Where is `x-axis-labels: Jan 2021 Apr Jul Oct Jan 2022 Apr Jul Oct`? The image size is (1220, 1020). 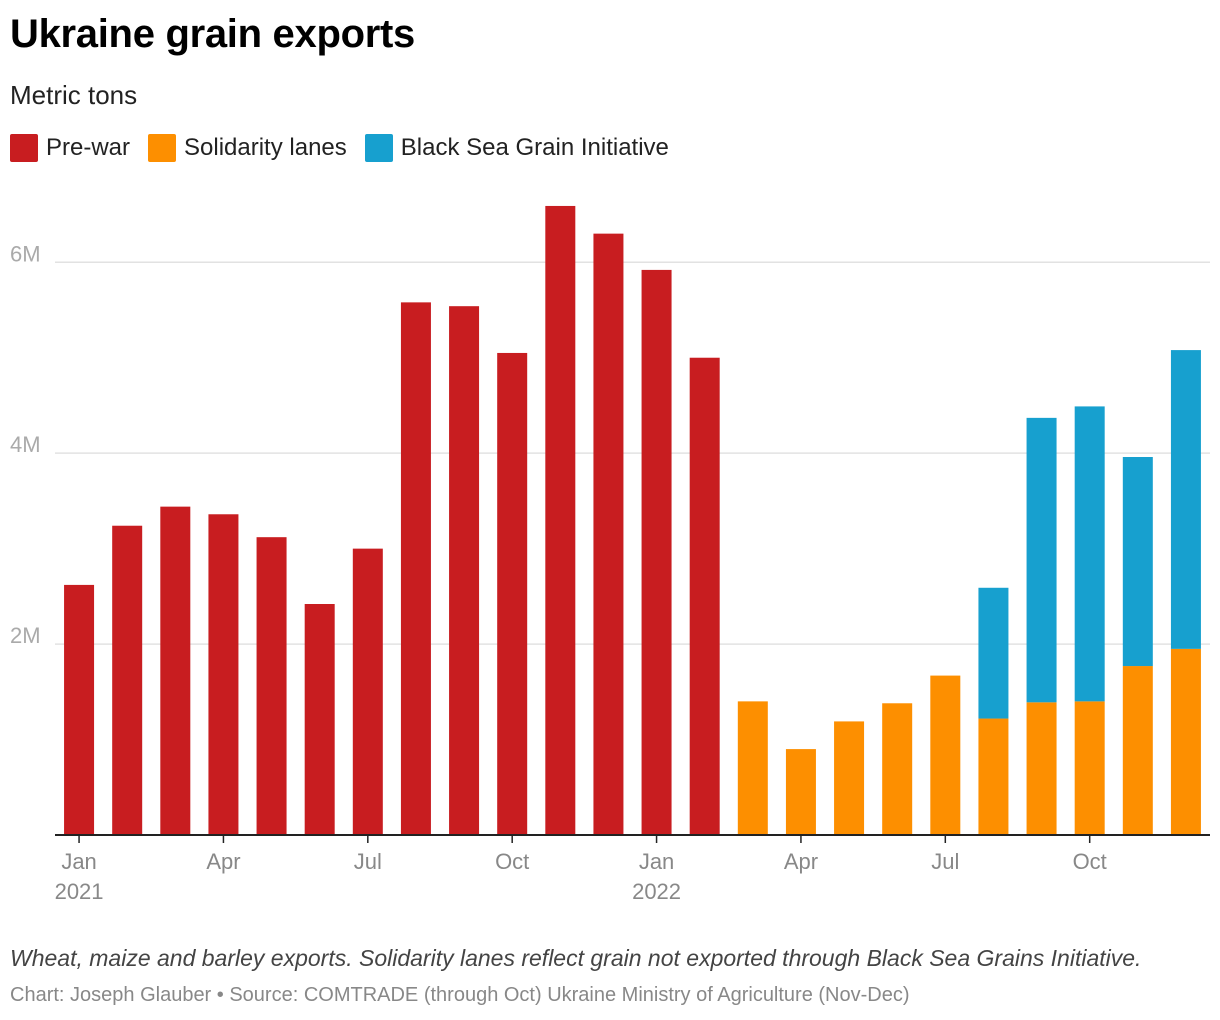
x-axis-labels: Jan 2021 Apr Jul Oct Jan 2022 Apr Jul Oct is located at coordinates (581, 869).